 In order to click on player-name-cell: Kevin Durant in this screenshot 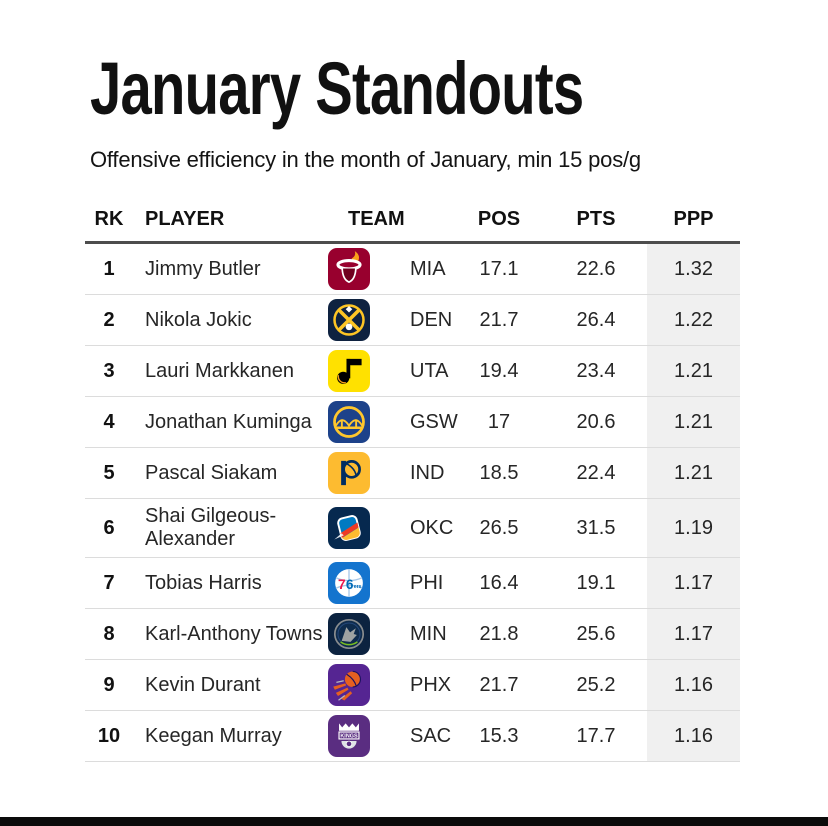, I will do `click(203, 684)`.